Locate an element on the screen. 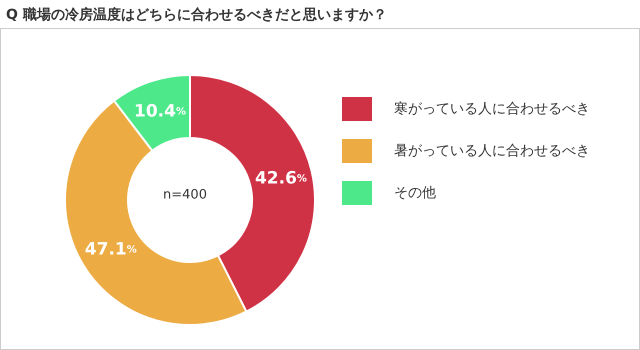 The width and height of the screenshot is (640, 350). legend-label: 寒がっている人に合わせるべき is located at coordinates (492, 109).